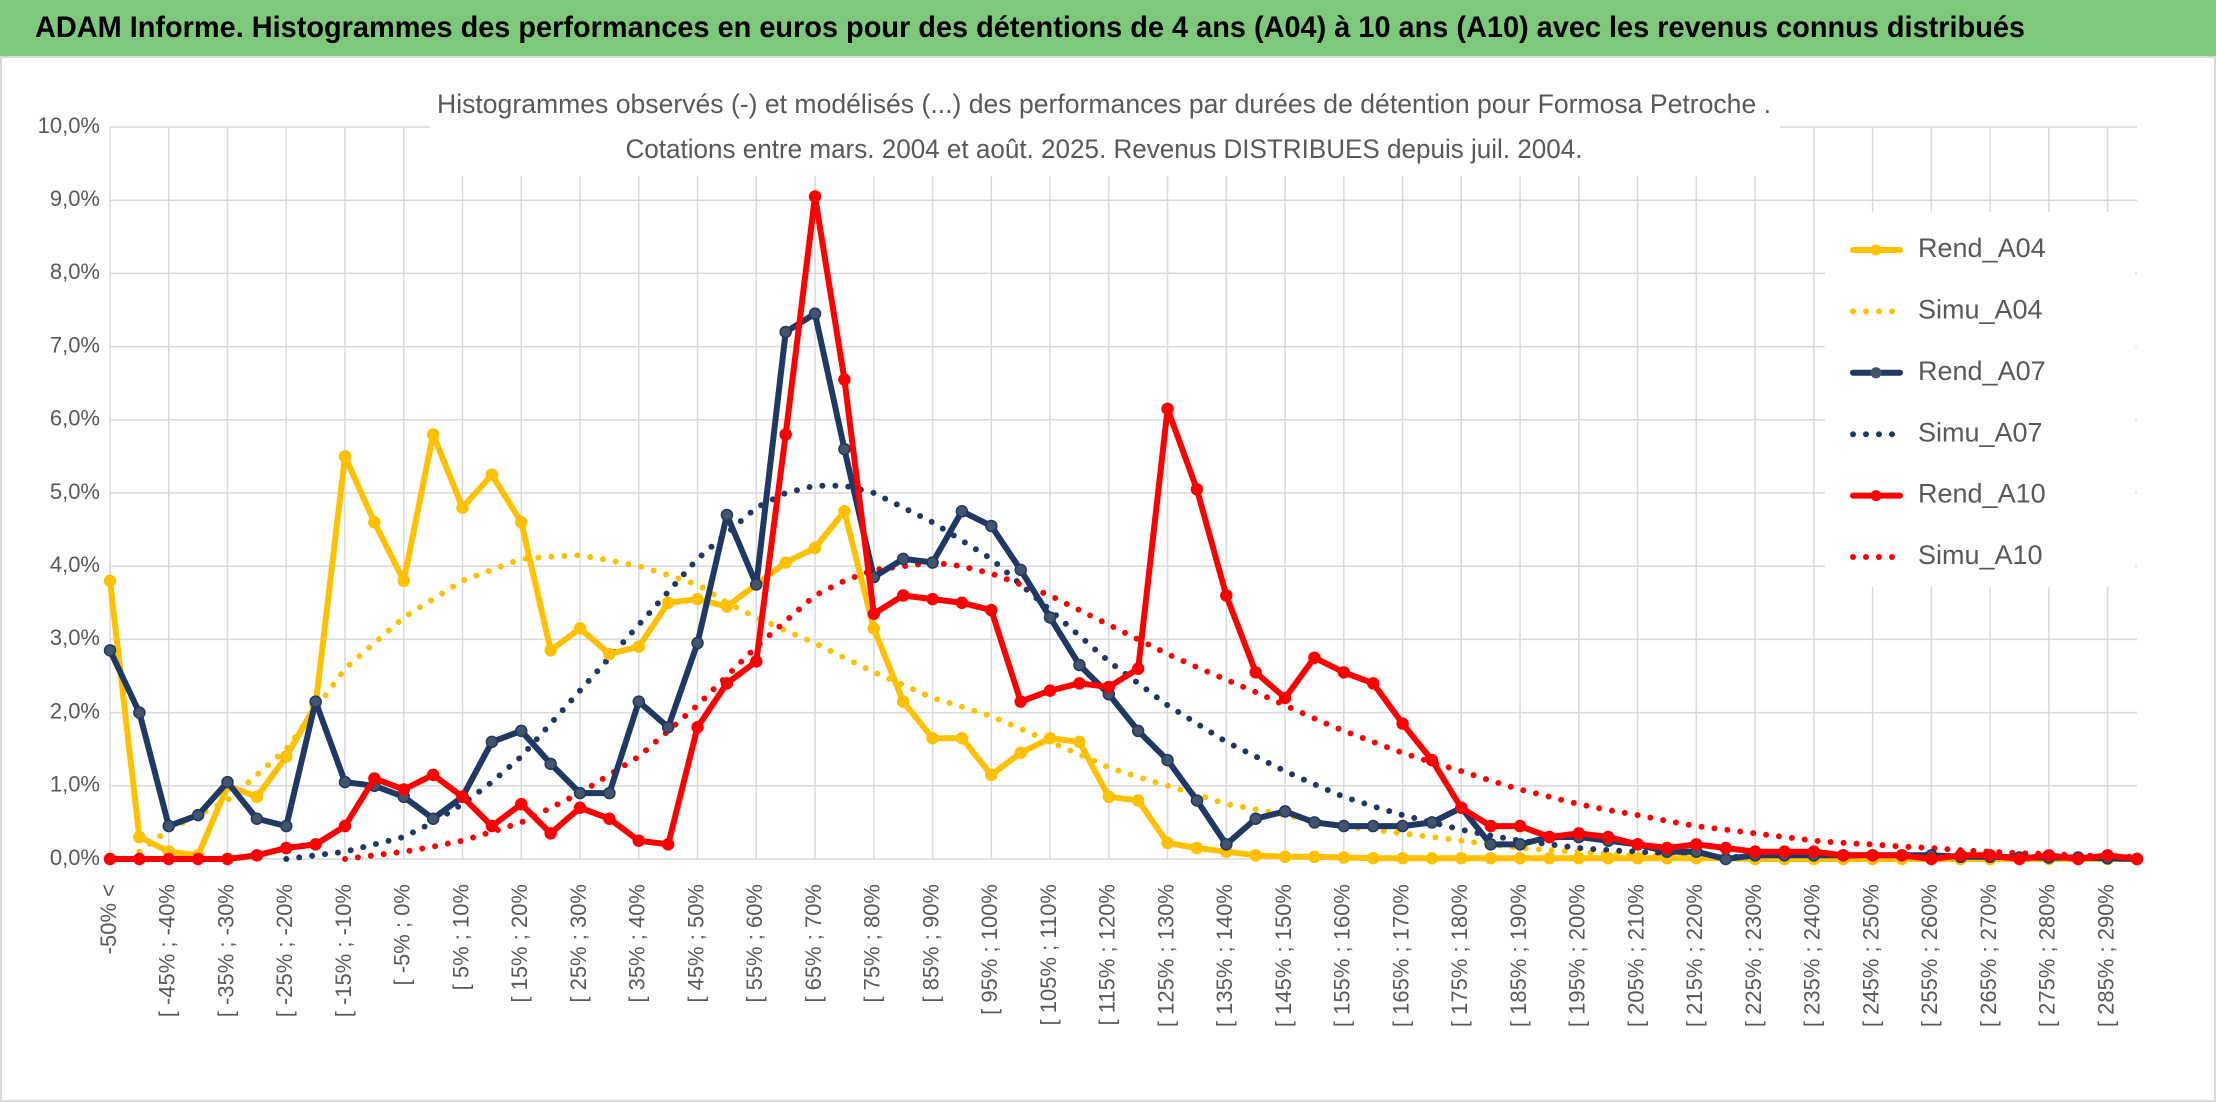 The height and width of the screenshot is (1102, 2216). I want to click on x-tick-label: [ -5% ; 0%, so click(402, 934).